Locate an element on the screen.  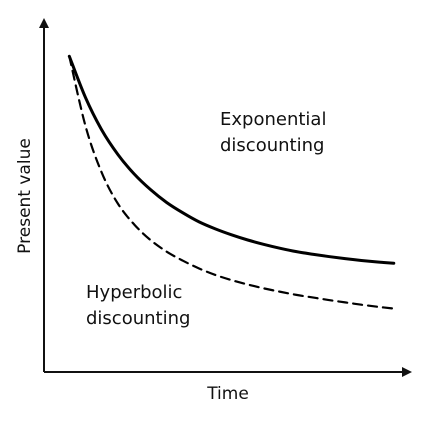
exponential-label-line-1: Exponential is located at coordinates (273, 119).